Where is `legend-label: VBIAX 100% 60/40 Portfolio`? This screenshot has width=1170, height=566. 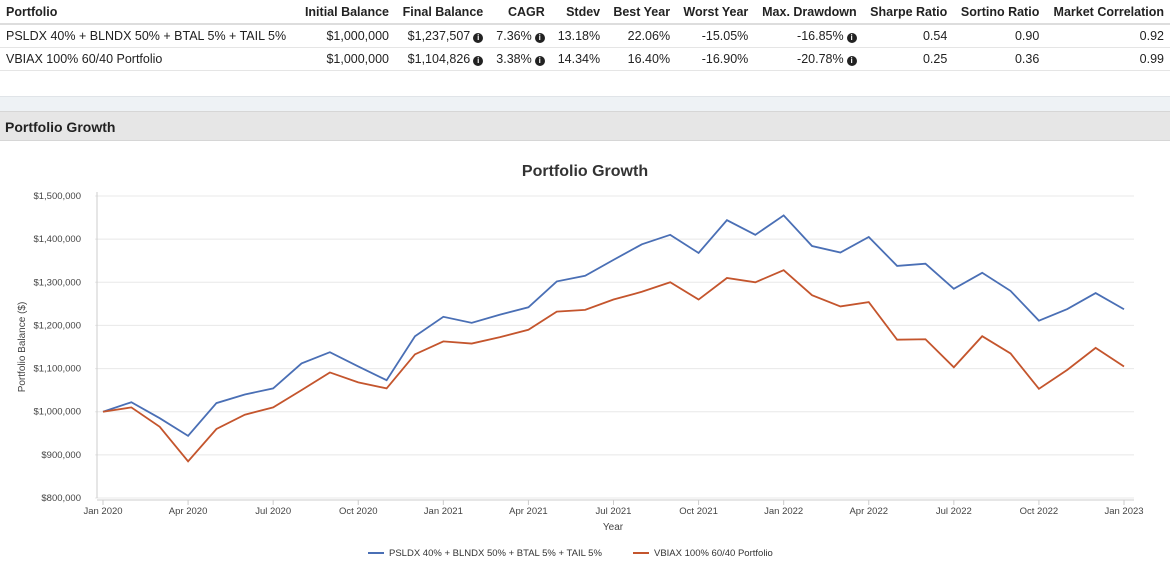
legend-label: VBIAX 100% 60/40 Portfolio is located at coordinates (713, 553).